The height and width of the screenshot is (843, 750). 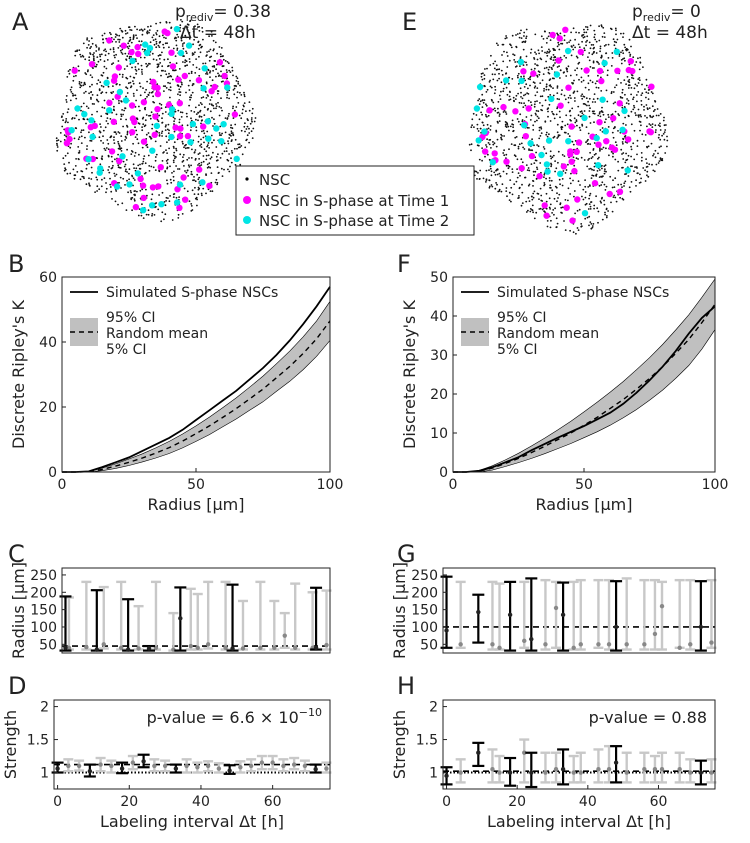 What do you see at coordinates (648, 717) in the screenshot?
I see `p-value-annotation: p-value = 0.88` at bounding box center [648, 717].